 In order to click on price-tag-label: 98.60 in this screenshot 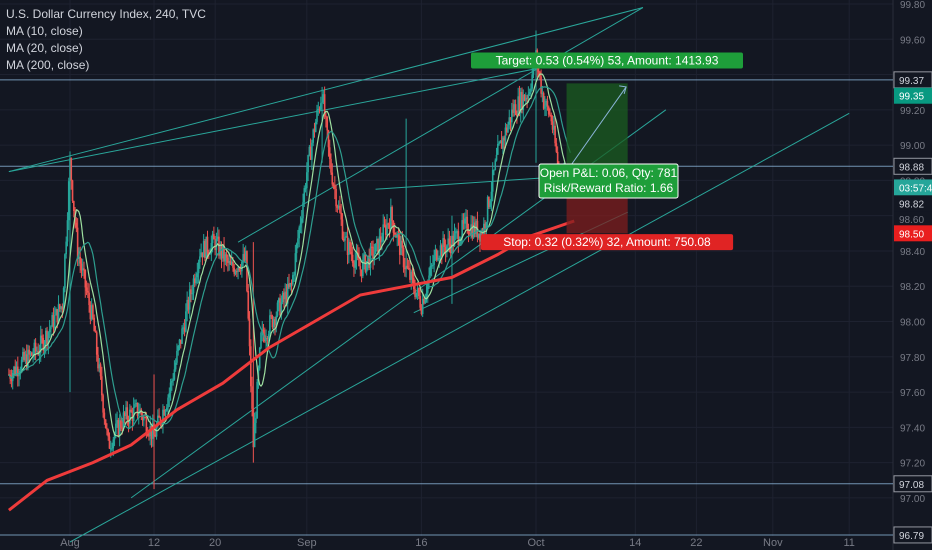, I will do `click(911, 220)`.